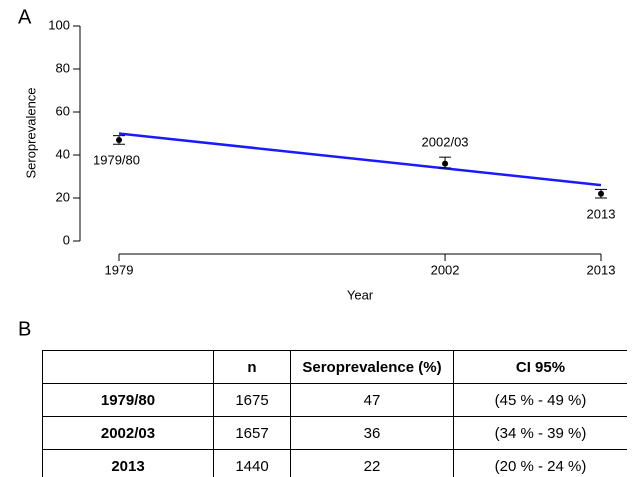  Describe the element at coordinates (601, 213) in the screenshot. I see `point-label: 2013` at that location.